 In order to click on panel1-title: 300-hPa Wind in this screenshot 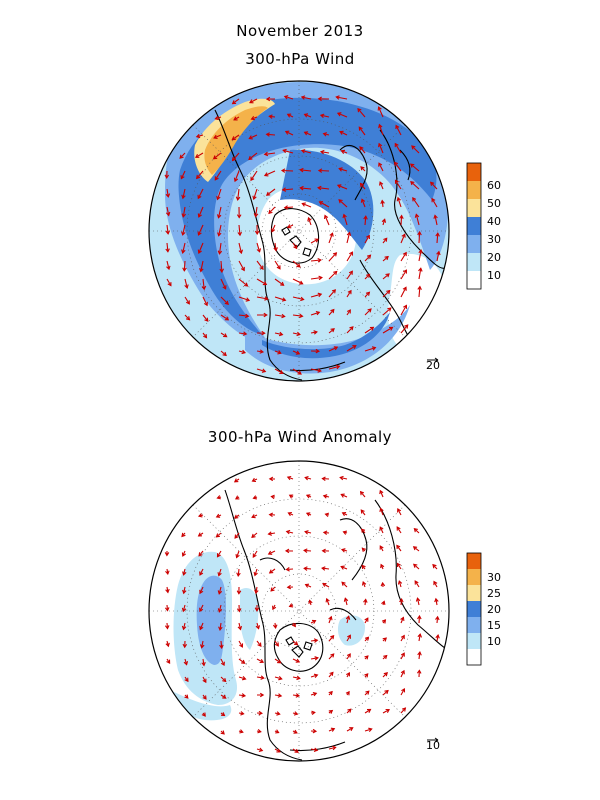, I will do `click(300, 59)`.